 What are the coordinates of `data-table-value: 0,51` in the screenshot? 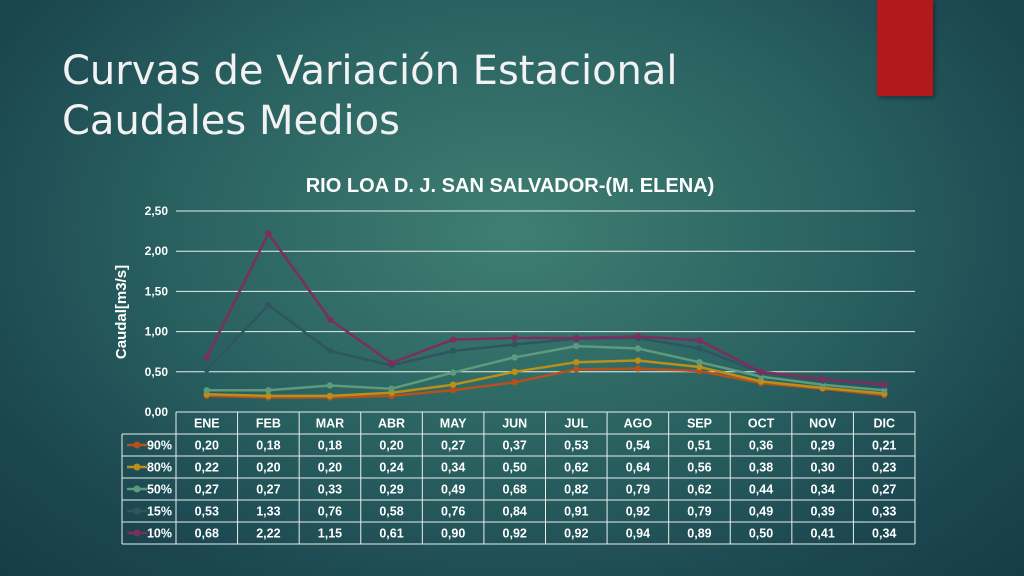 It's located at (699, 446).